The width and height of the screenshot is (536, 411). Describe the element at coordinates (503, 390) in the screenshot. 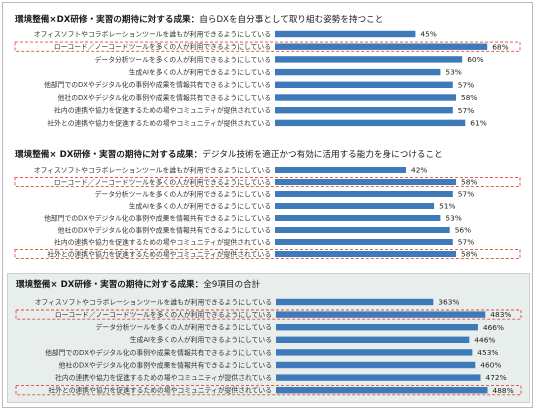

I see `value-label: 488%` at that location.